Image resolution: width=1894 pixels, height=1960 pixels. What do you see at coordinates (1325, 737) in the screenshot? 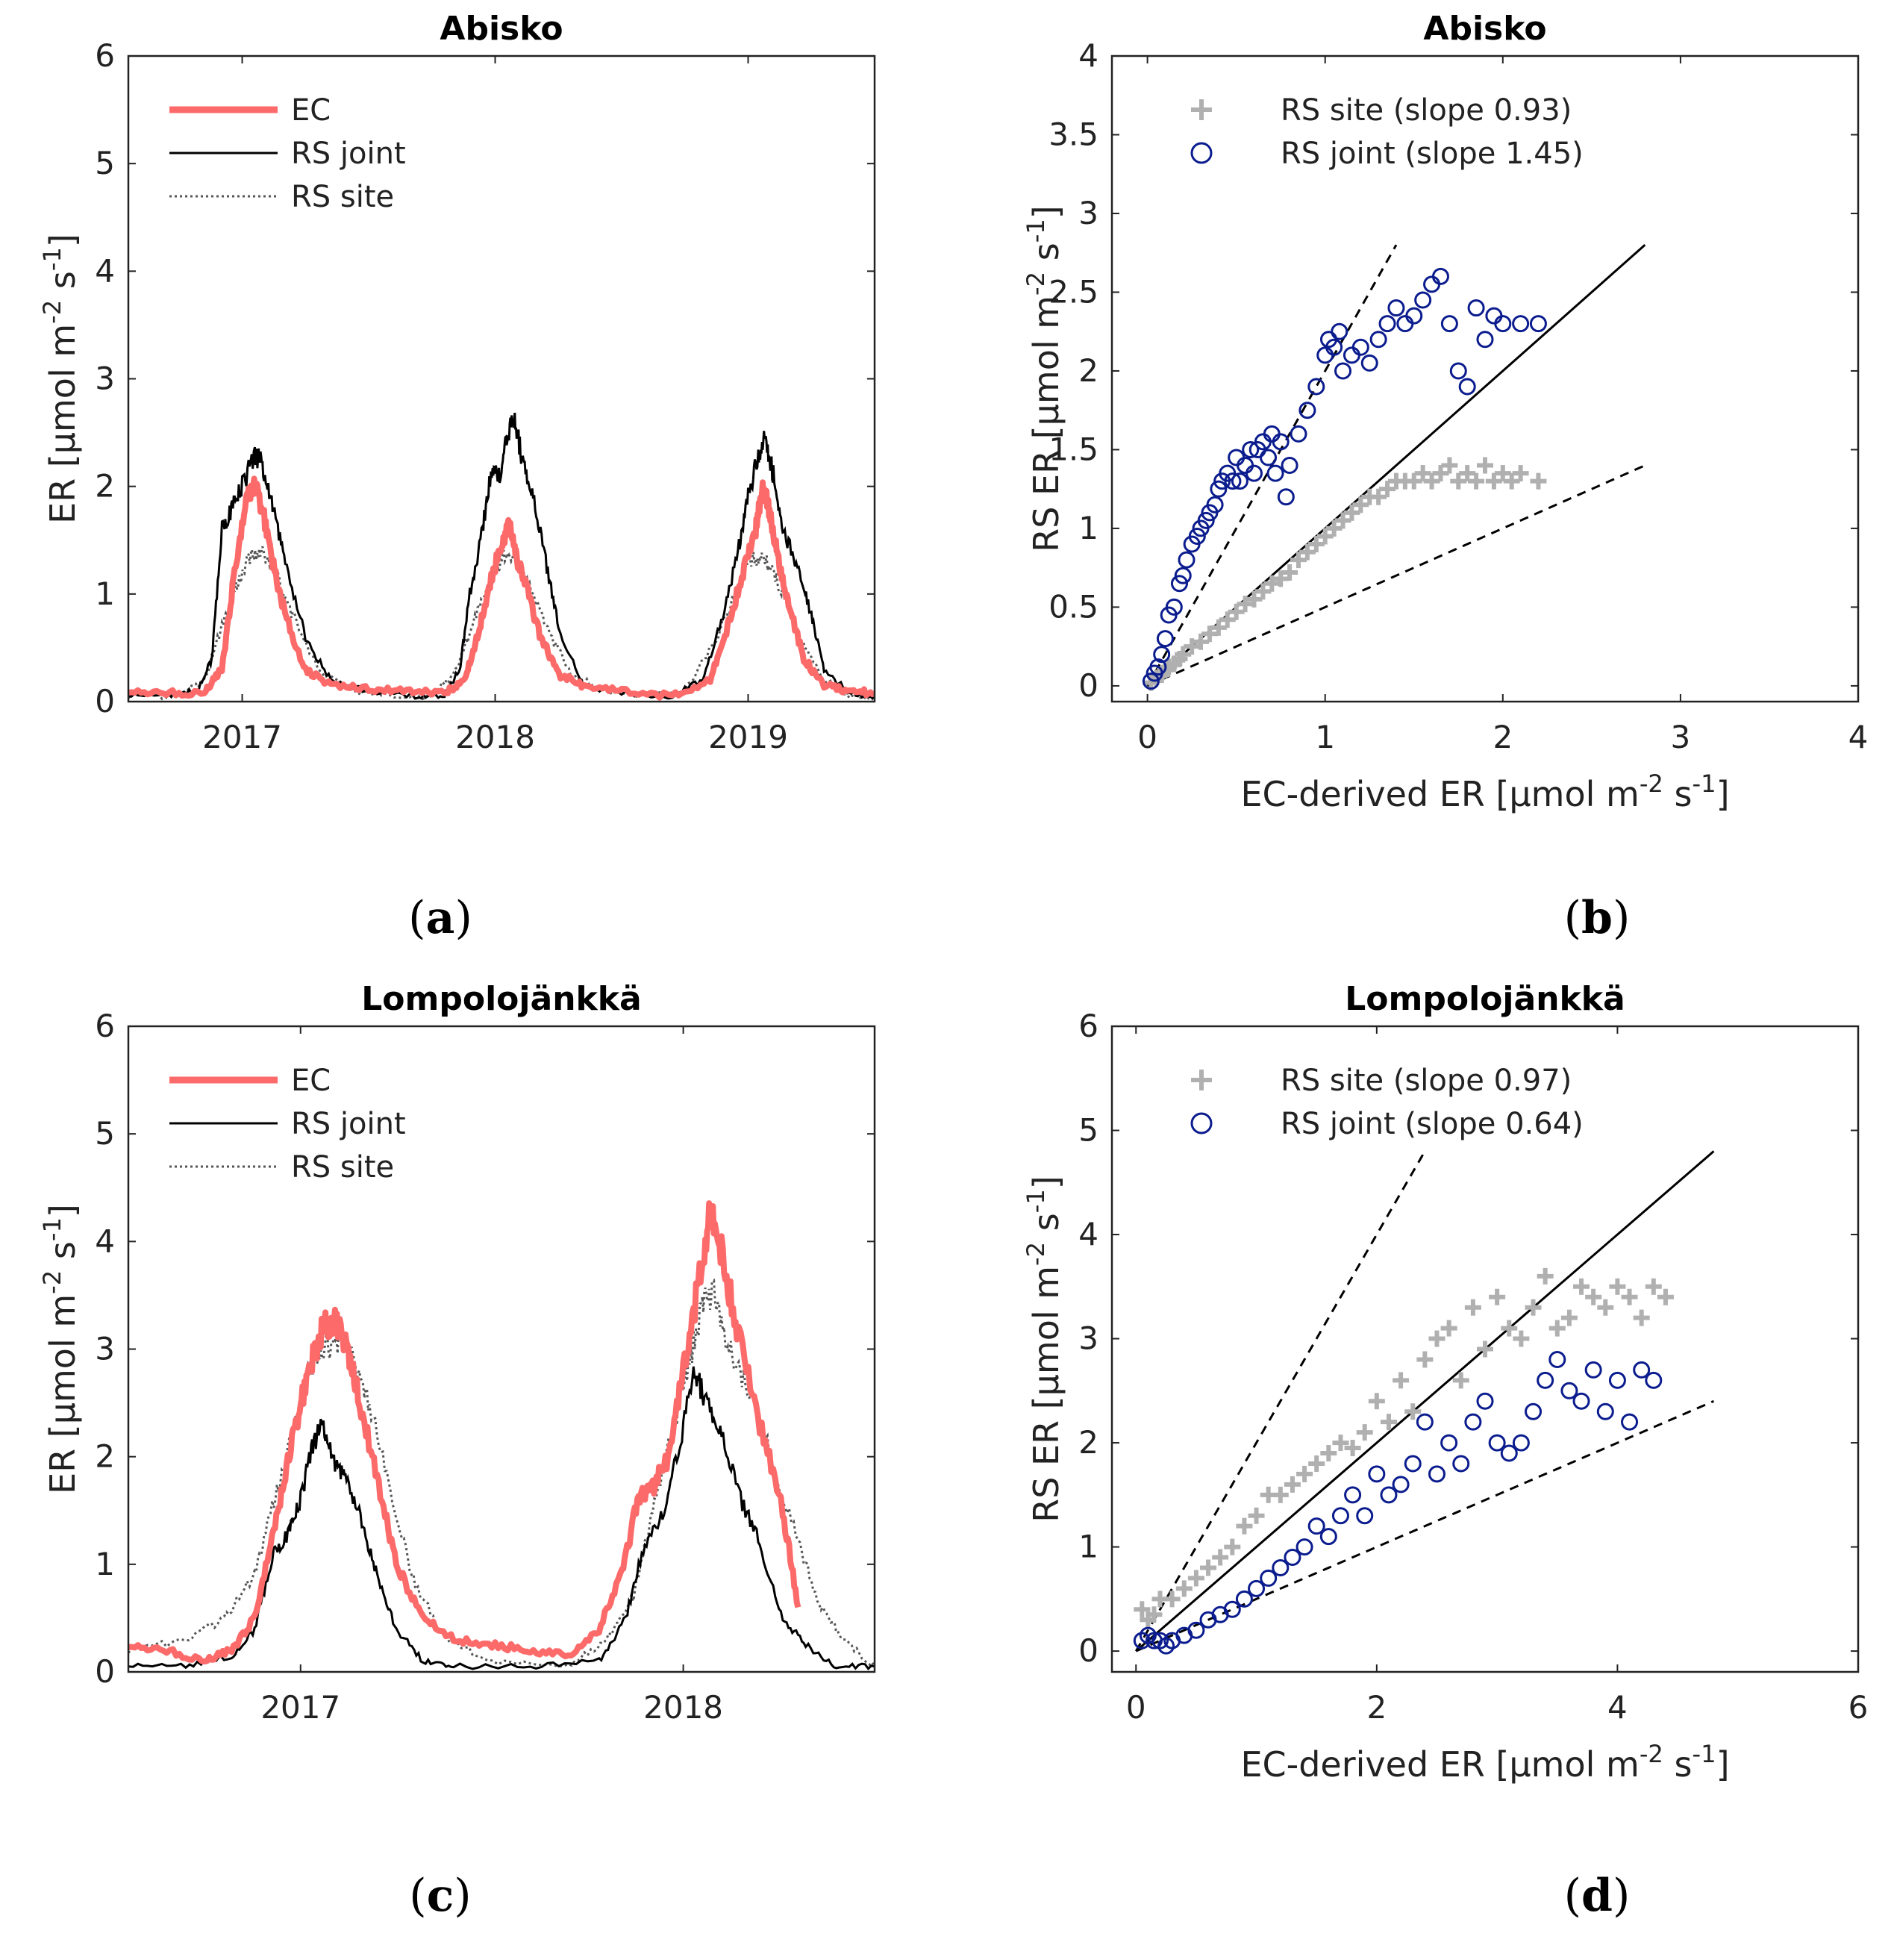
I see `x-tick-label: 1` at bounding box center [1325, 737].